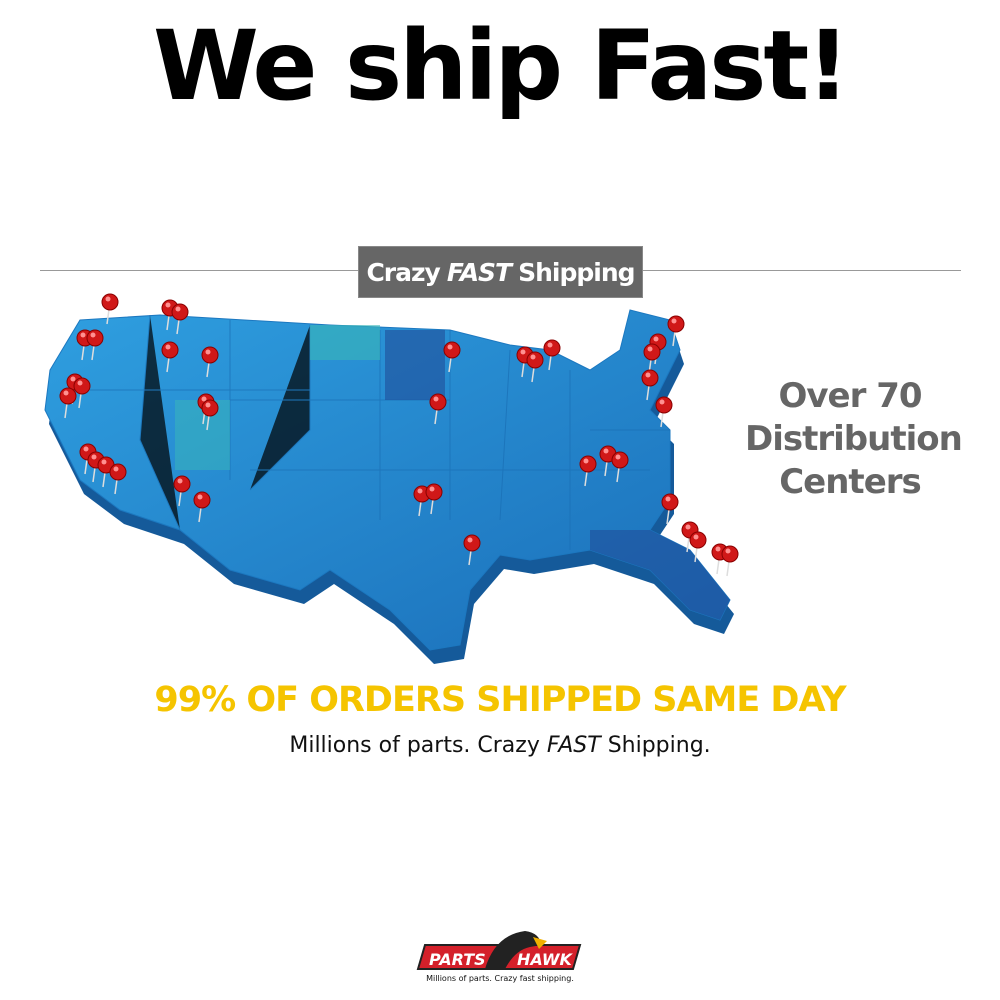  Describe the element at coordinates (501, 66) in the screenshot. I see `headline: We ship Fast!` at that location.